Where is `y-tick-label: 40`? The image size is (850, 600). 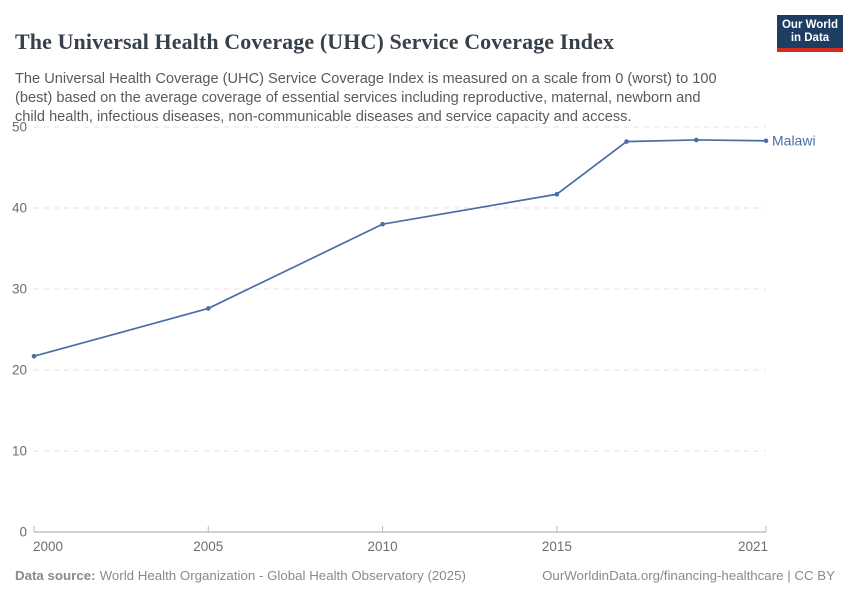 y-tick-label: 40 is located at coordinates (19, 208).